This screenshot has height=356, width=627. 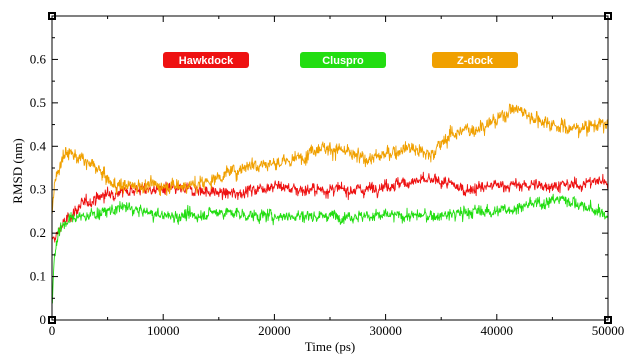 I want to click on legend-item-z-dock: Z-dock, so click(x=475, y=60).